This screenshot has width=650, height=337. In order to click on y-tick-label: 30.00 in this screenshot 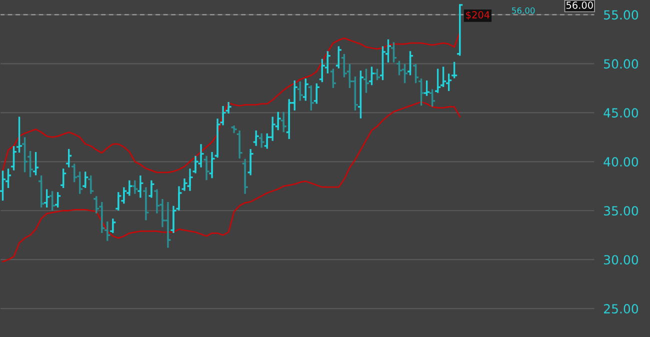, I will do `click(621, 260)`.